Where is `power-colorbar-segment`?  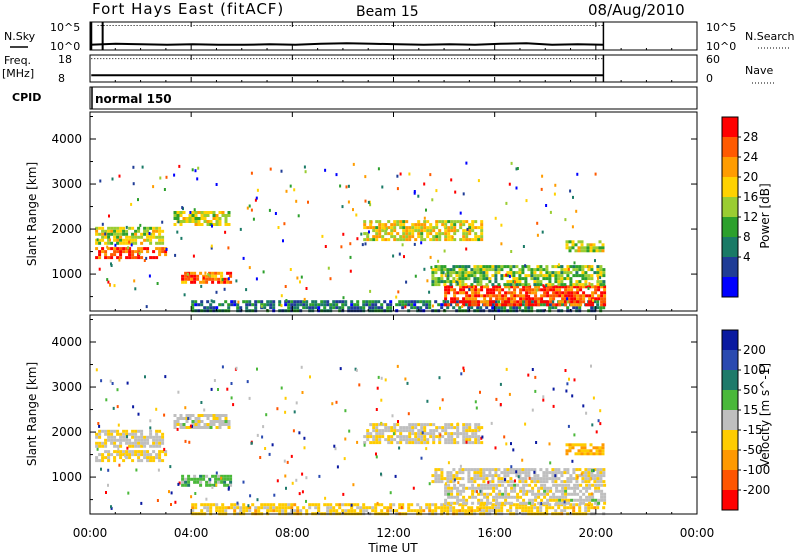 power-colorbar-segment is located at coordinates (730, 247).